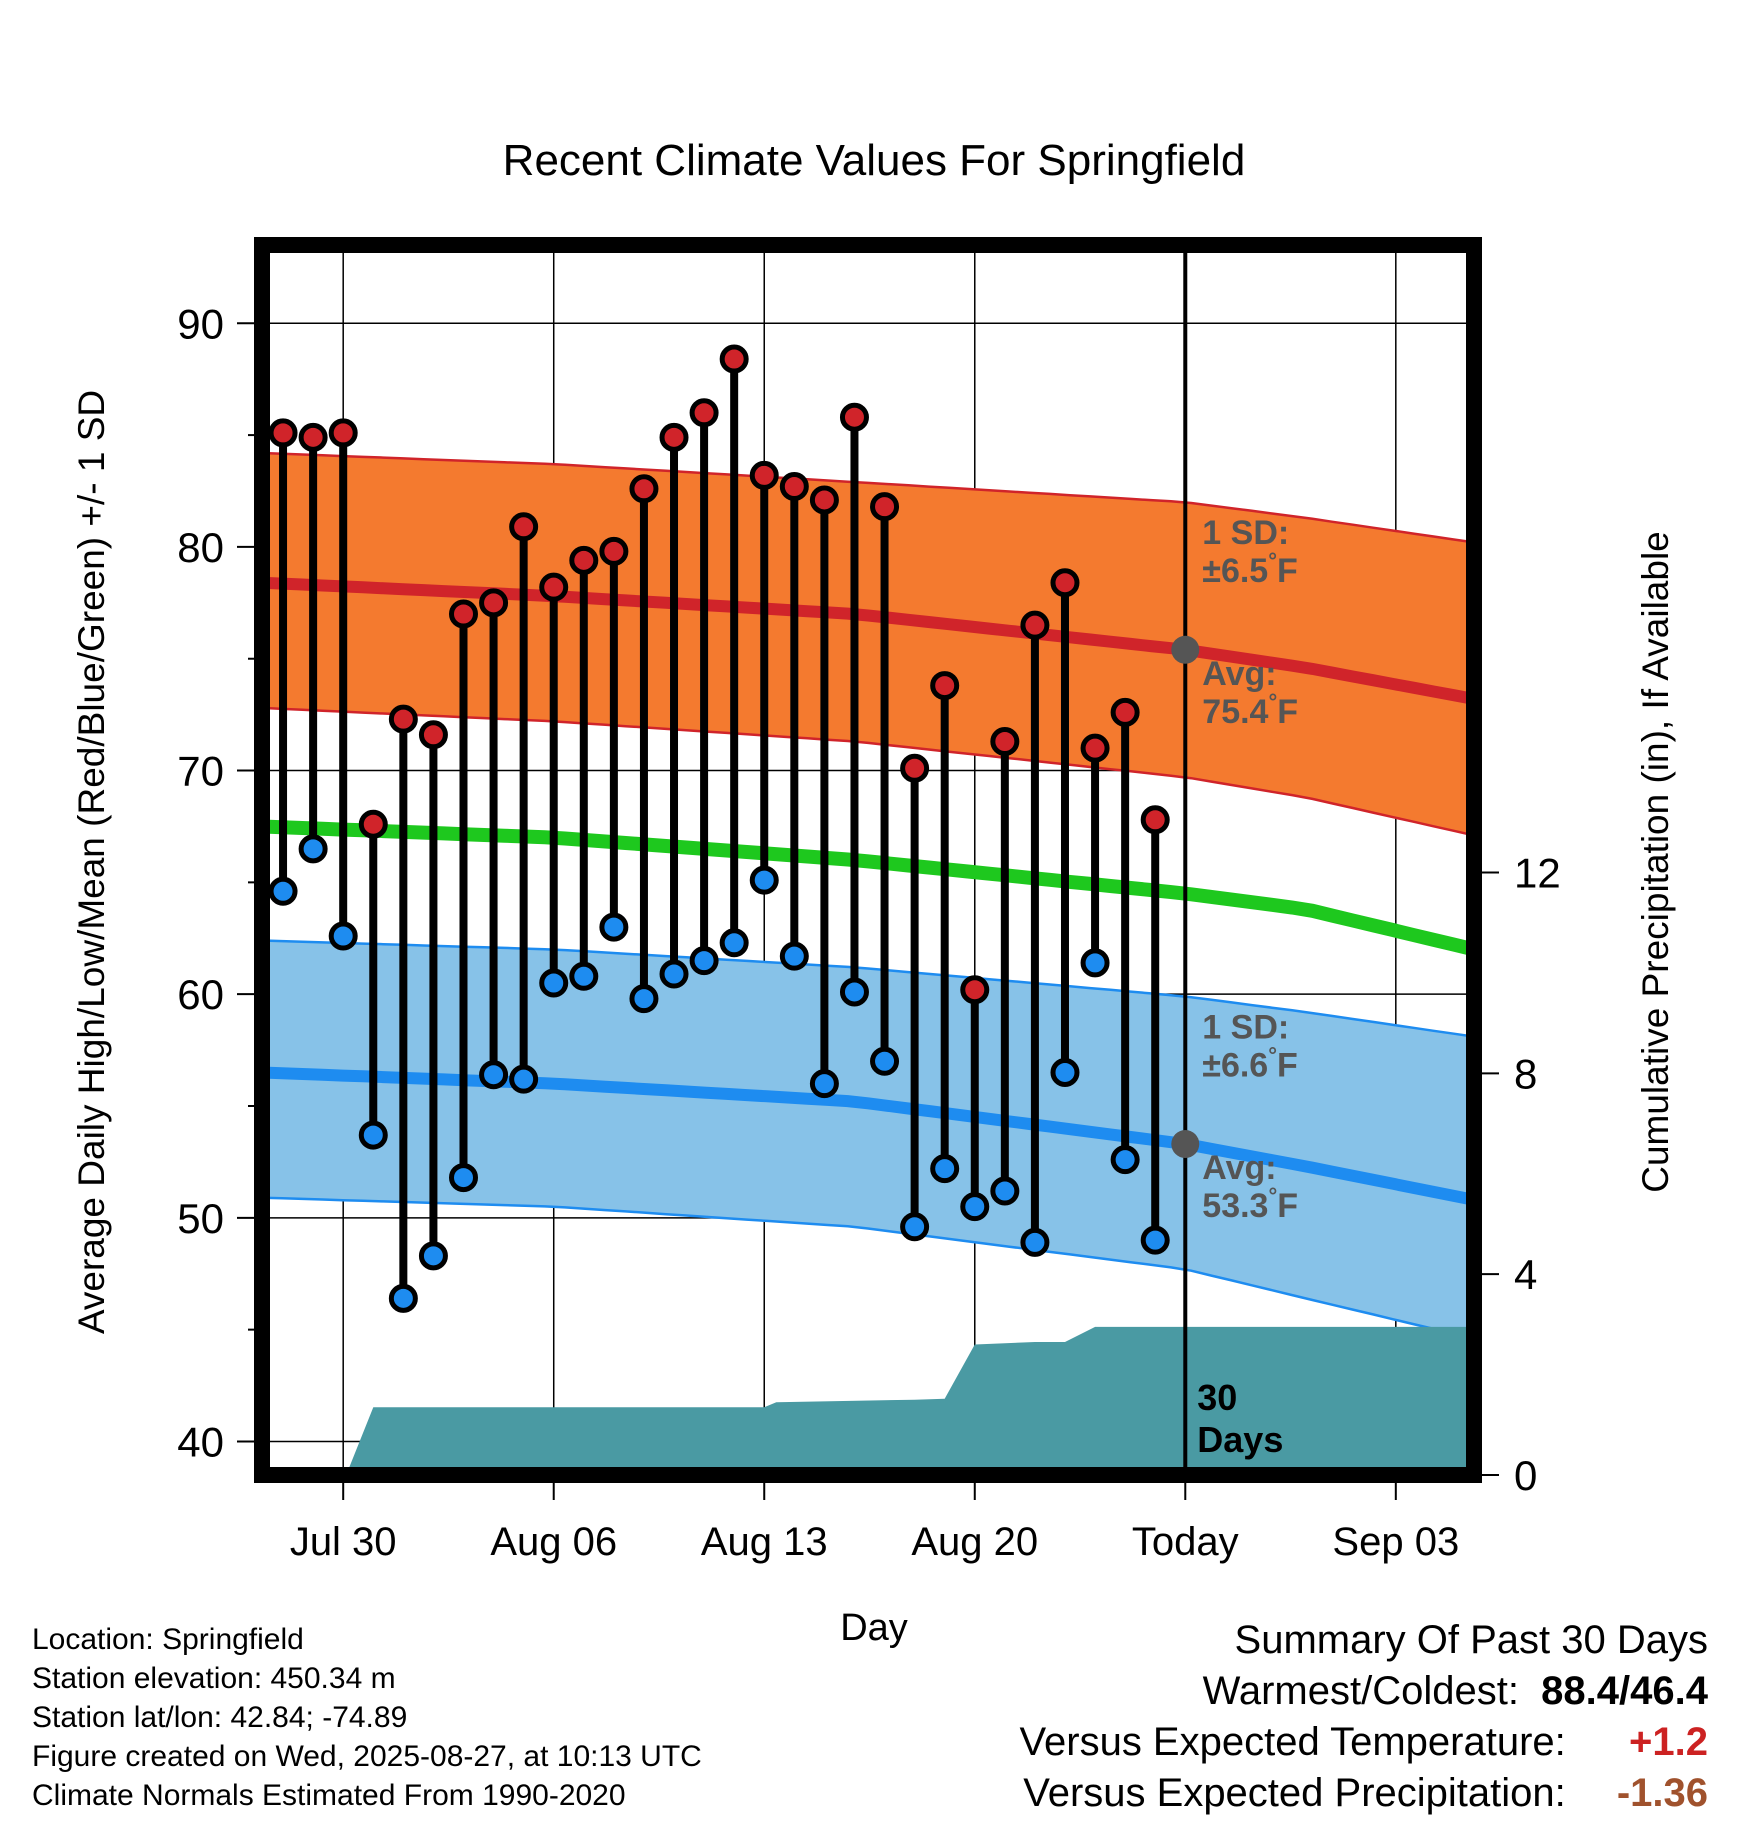  Describe the element at coordinates (1294, 1793) in the screenshot. I see `precip-departure-label: Versus Expected Precipitation:` at that location.